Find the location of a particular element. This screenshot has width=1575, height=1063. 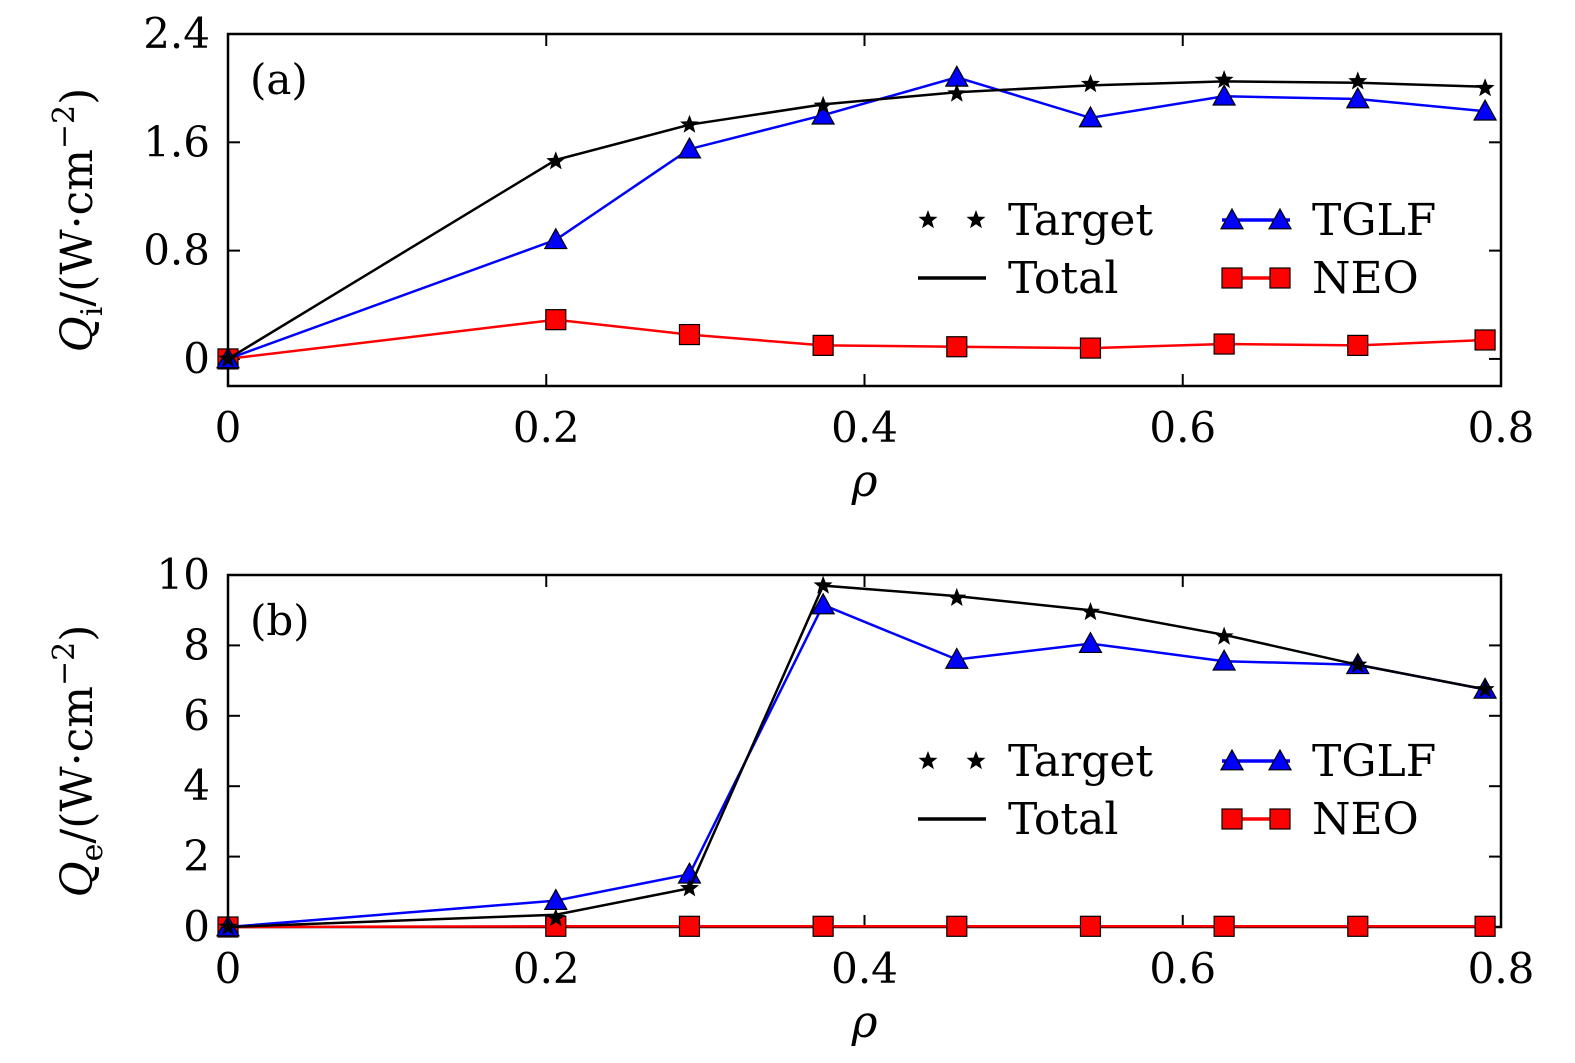

x-axis-label: ρ is located at coordinates (864, 1022).